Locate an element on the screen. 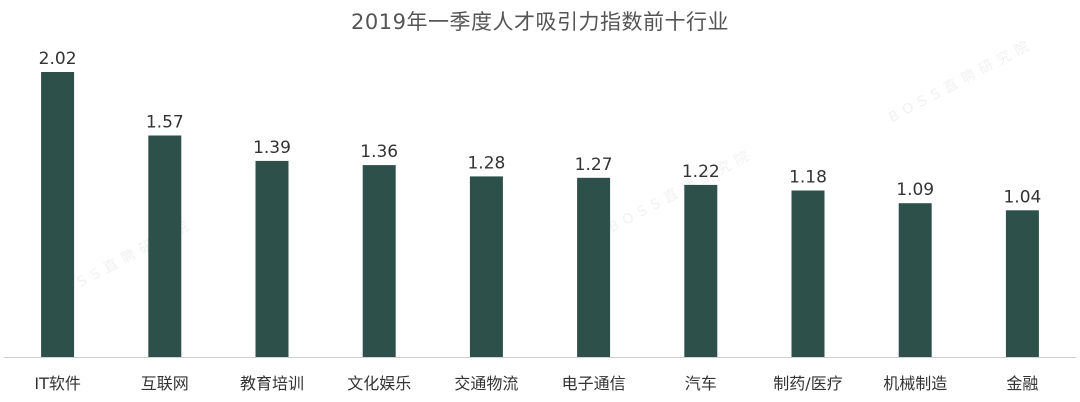  category-label-9: 金融 is located at coordinates (1022, 383).